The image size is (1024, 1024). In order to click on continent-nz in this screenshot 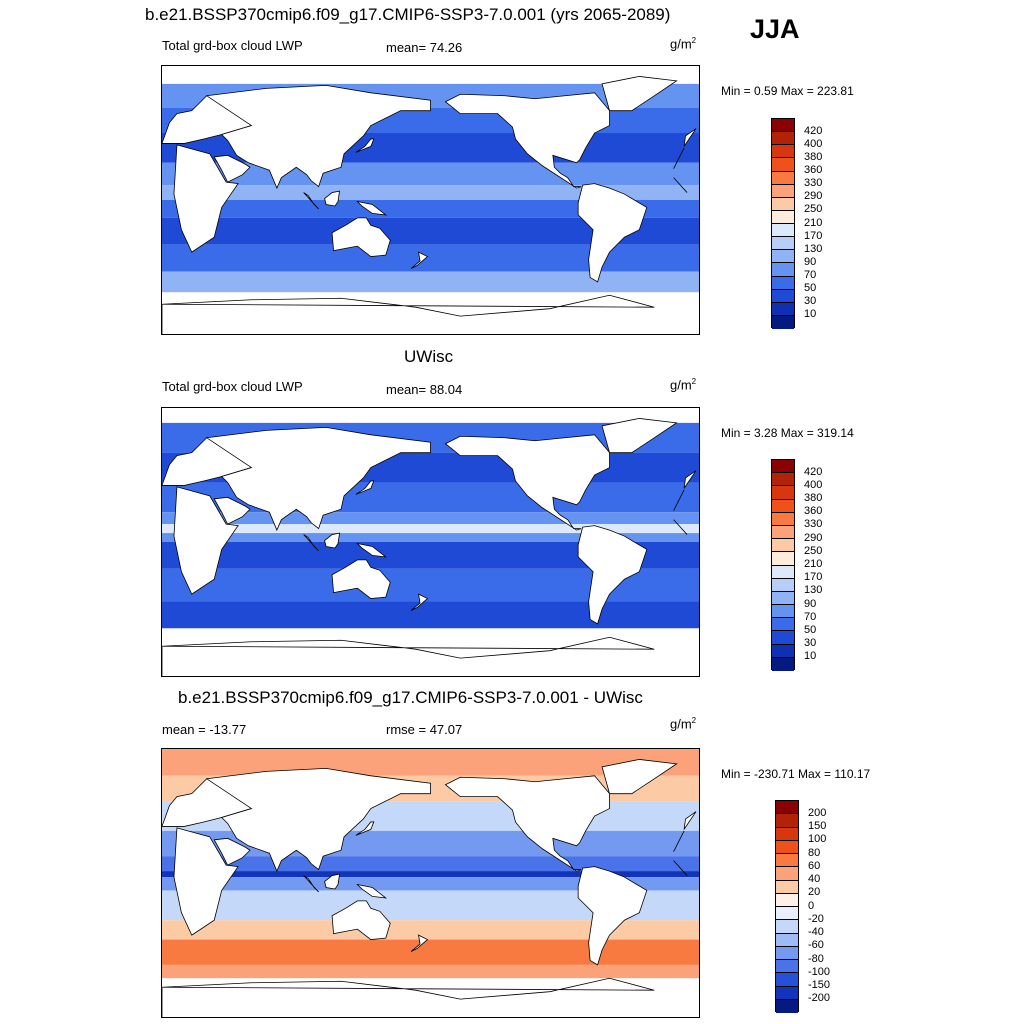, I will do `click(419, 602)`.